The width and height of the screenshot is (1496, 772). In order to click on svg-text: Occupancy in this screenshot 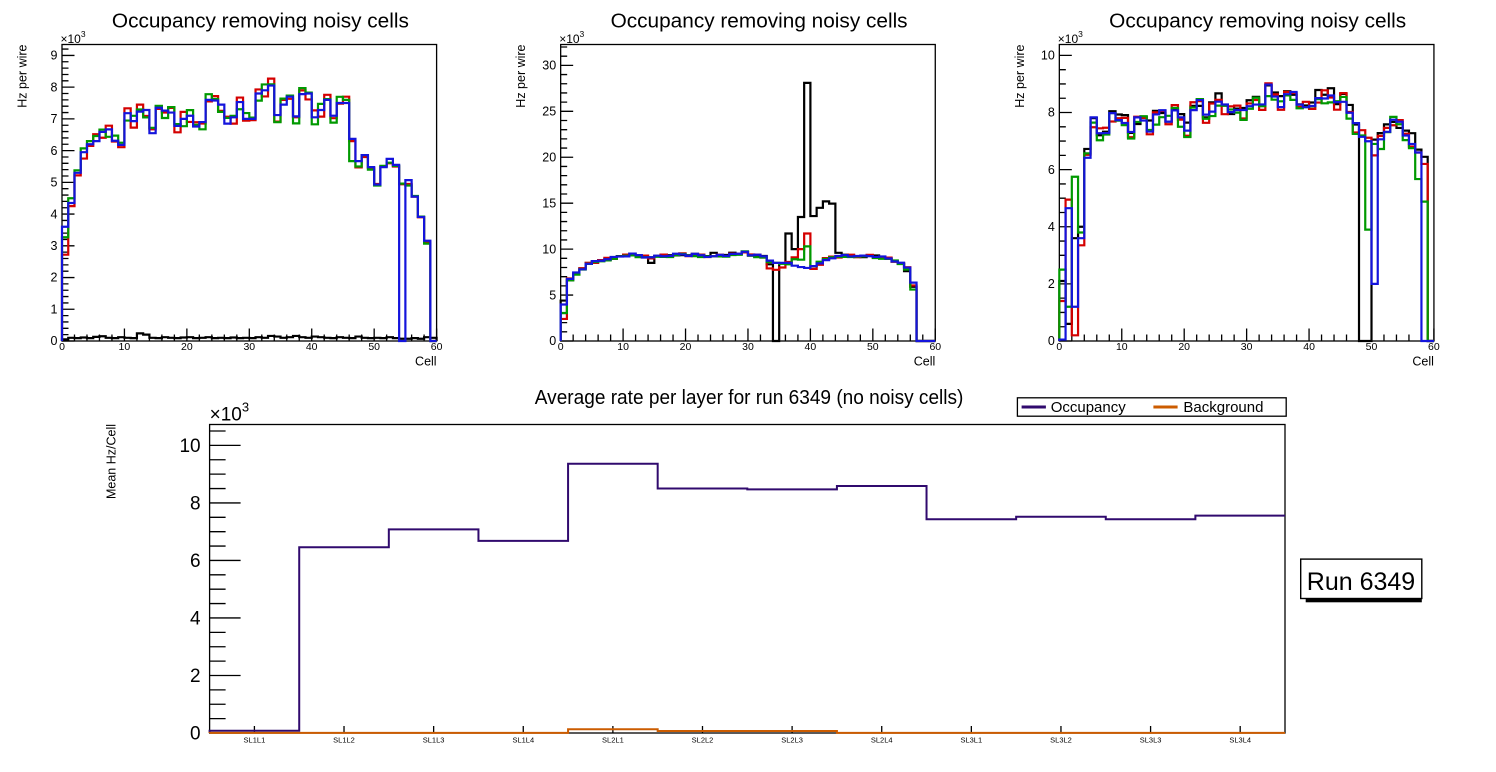, I will do `click(1089, 407)`.